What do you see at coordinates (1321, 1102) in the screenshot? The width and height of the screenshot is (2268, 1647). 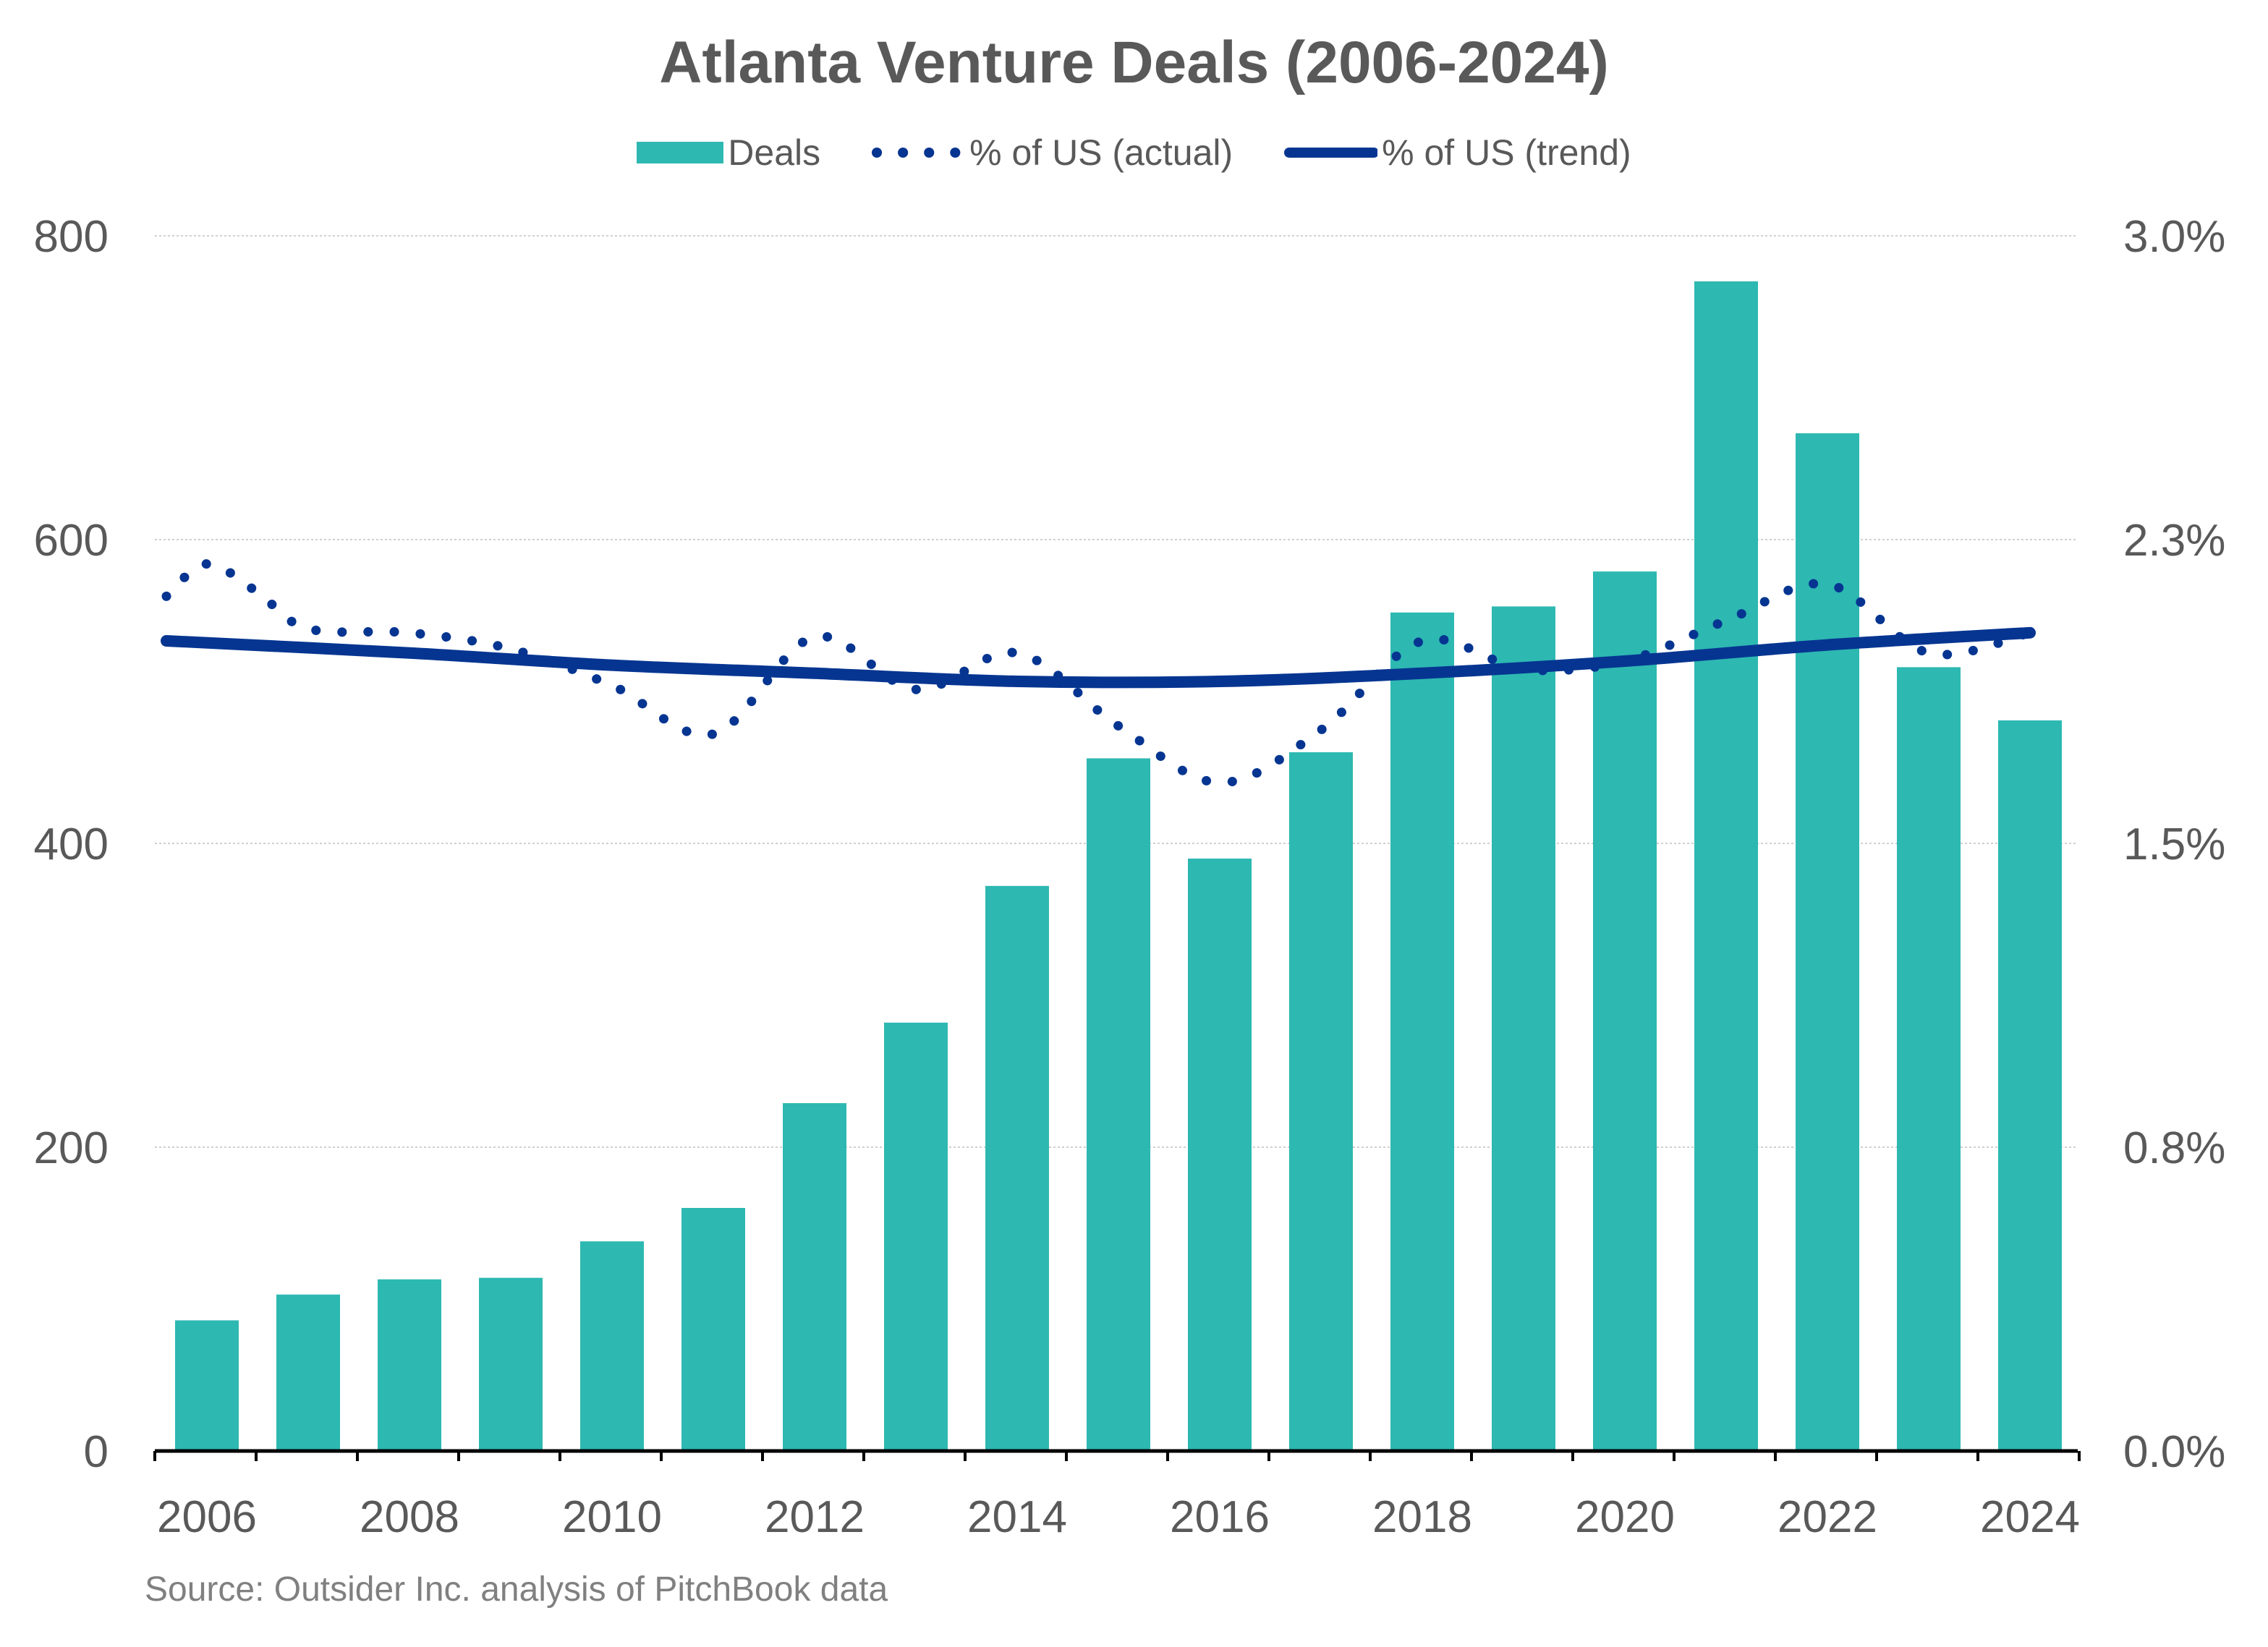 I see `bar-2017` at bounding box center [1321, 1102].